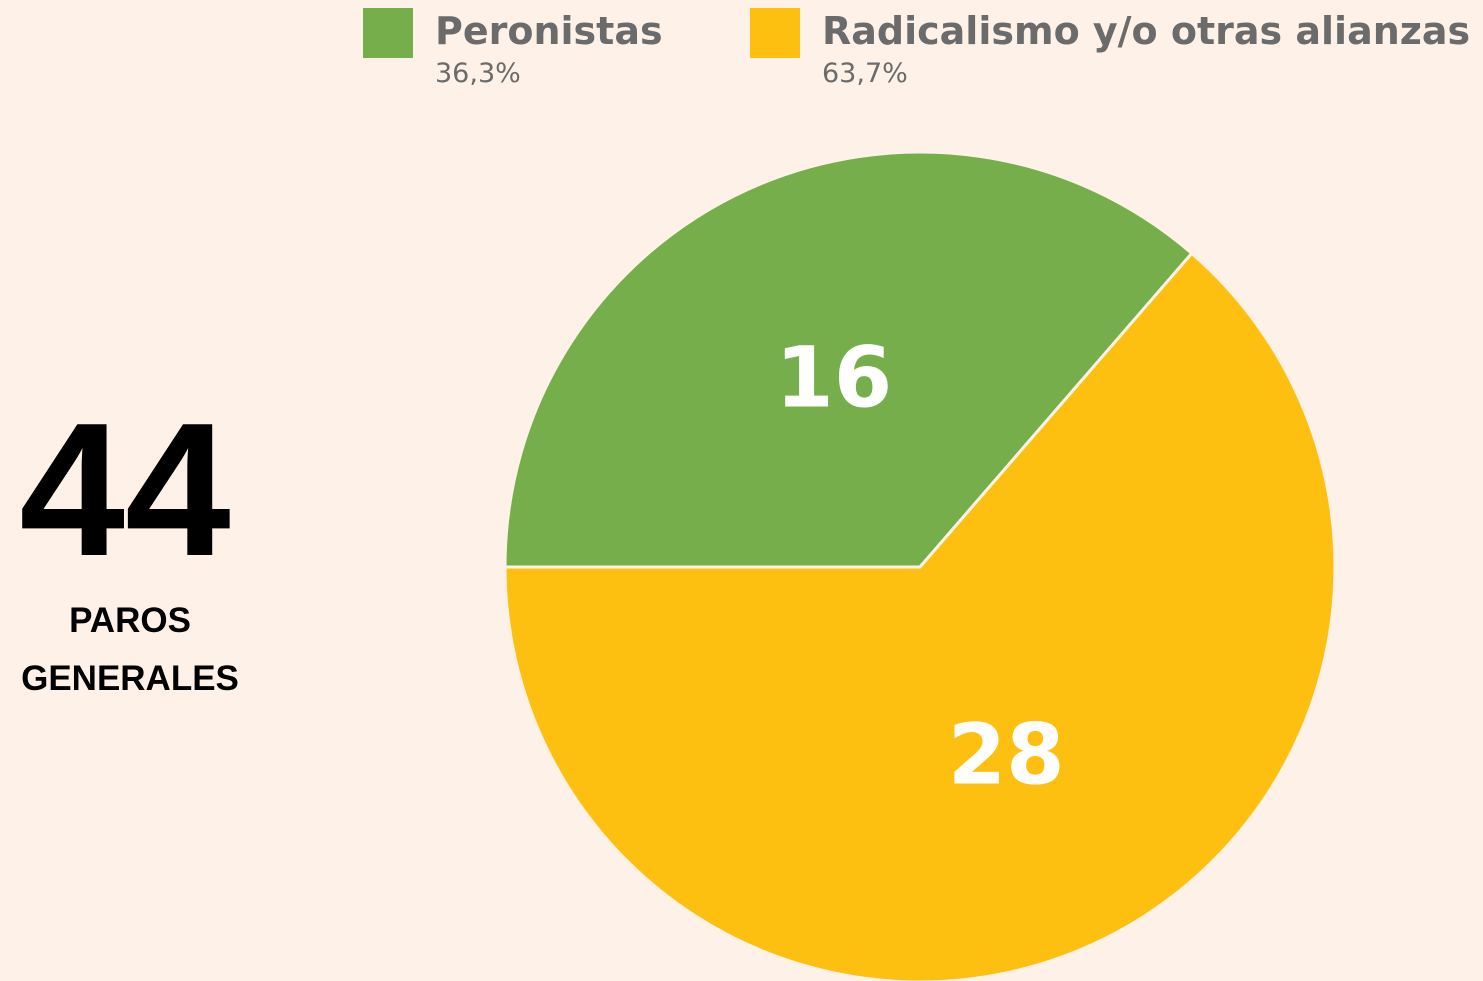 Image resolution: width=1483 pixels, height=981 pixels. I want to click on total-label: PAROS, so click(130, 620).